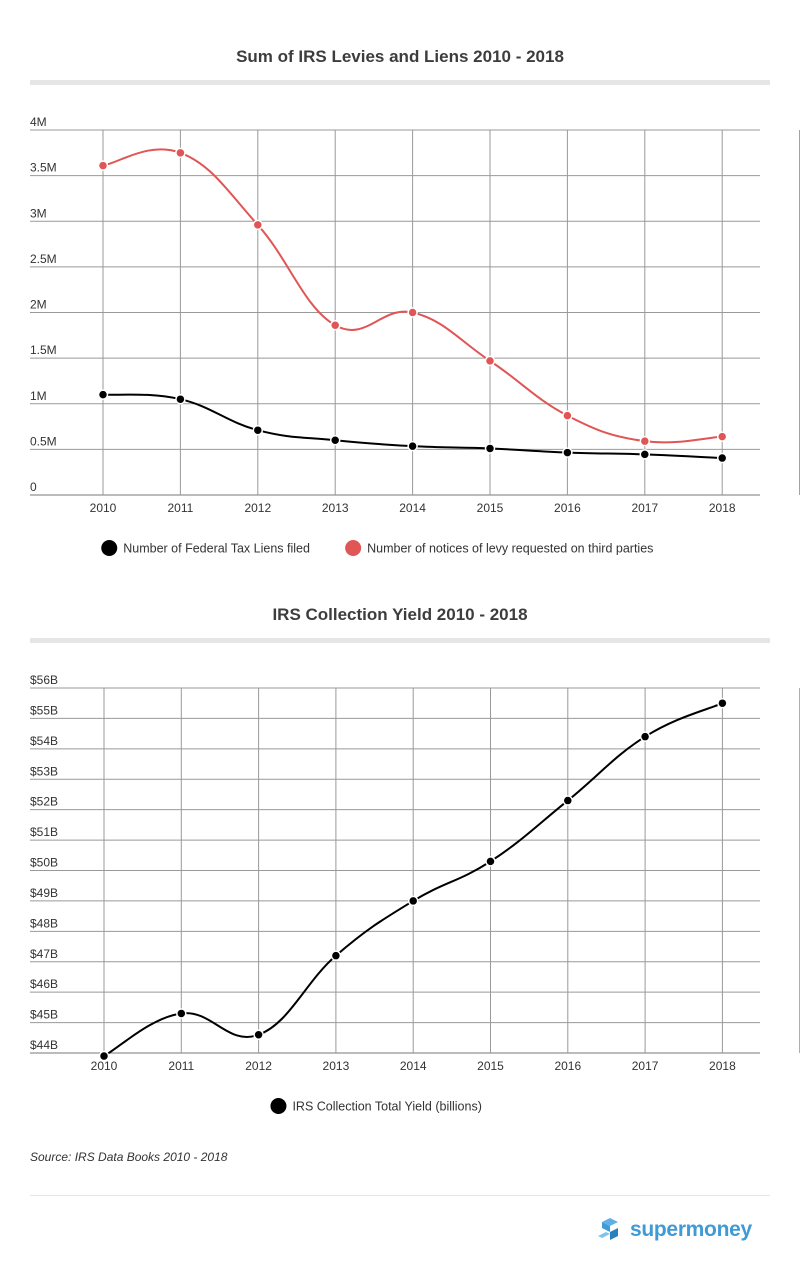 Image resolution: width=800 pixels, height=1267 pixels. What do you see at coordinates (44, 771) in the screenshot?
I see `y-tick-label: $53B` at bounding box center [44, 771].